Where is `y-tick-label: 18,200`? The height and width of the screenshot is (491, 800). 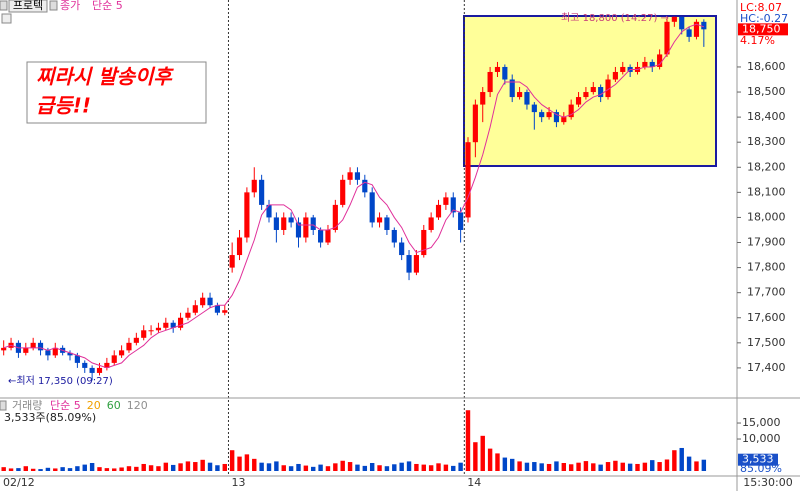 y-tick-label: 18,200 is located at coordinates (766, 166).